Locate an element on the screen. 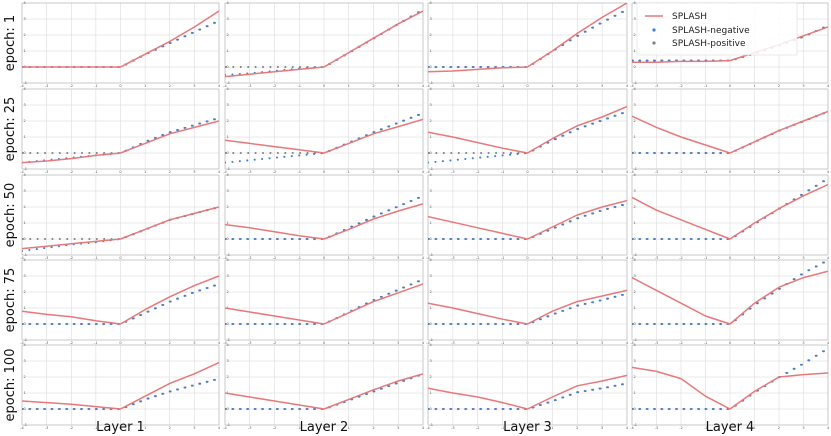  x-tick-label: 3 is located at coordinates (803, 172).